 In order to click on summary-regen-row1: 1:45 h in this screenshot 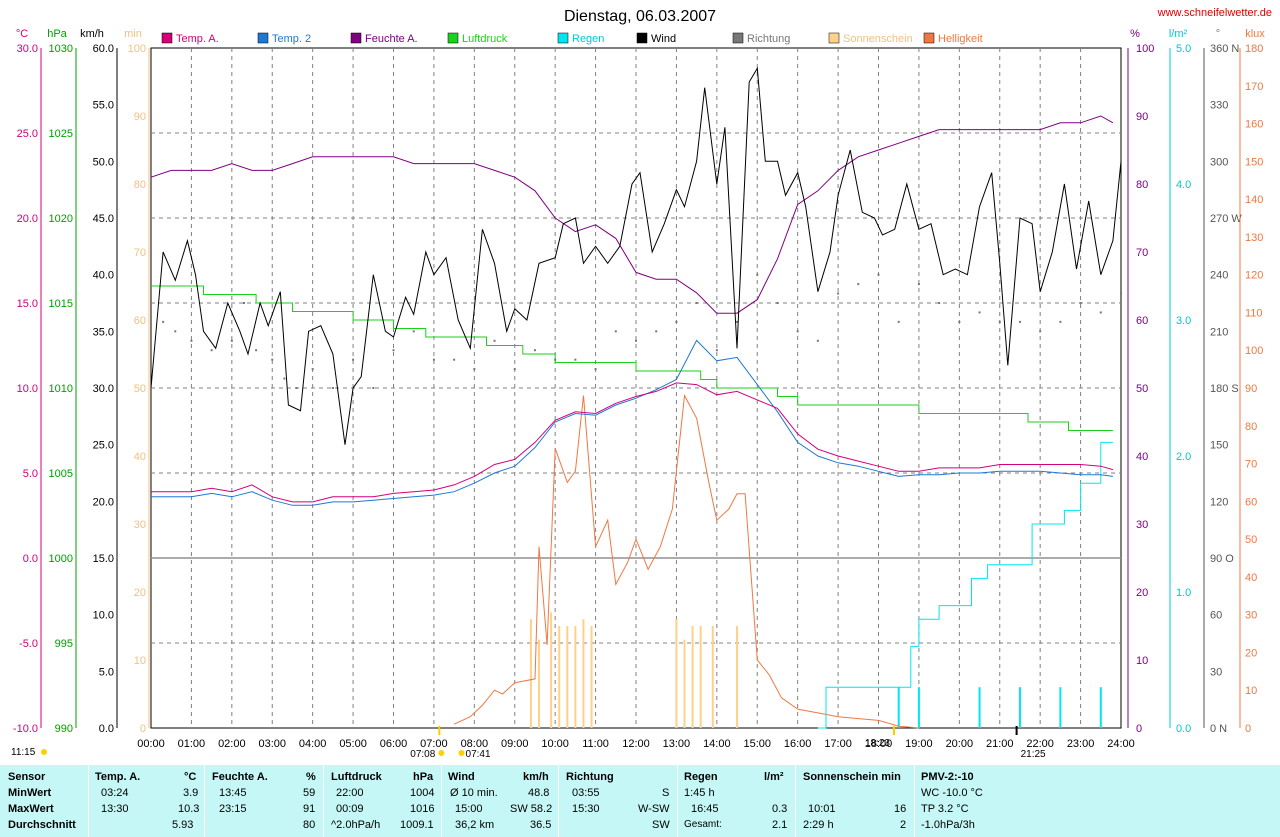, I will do `click(699, 793)`.